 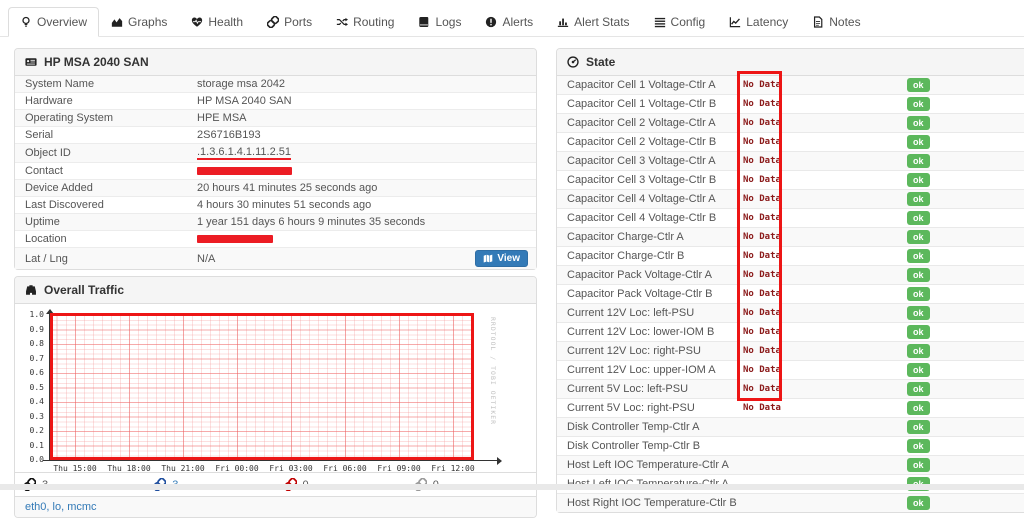 I want to click on state-header: State, so click(x=790, y=62).